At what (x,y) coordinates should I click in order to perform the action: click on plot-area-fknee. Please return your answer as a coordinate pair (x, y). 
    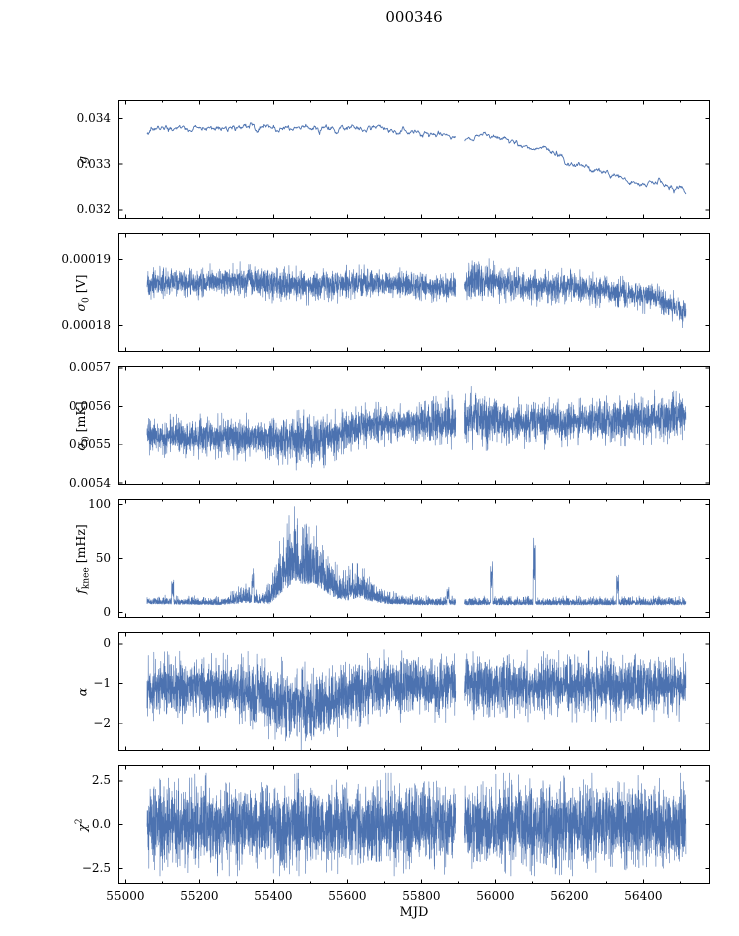
    Looking at the image, I should click on (414, 558).